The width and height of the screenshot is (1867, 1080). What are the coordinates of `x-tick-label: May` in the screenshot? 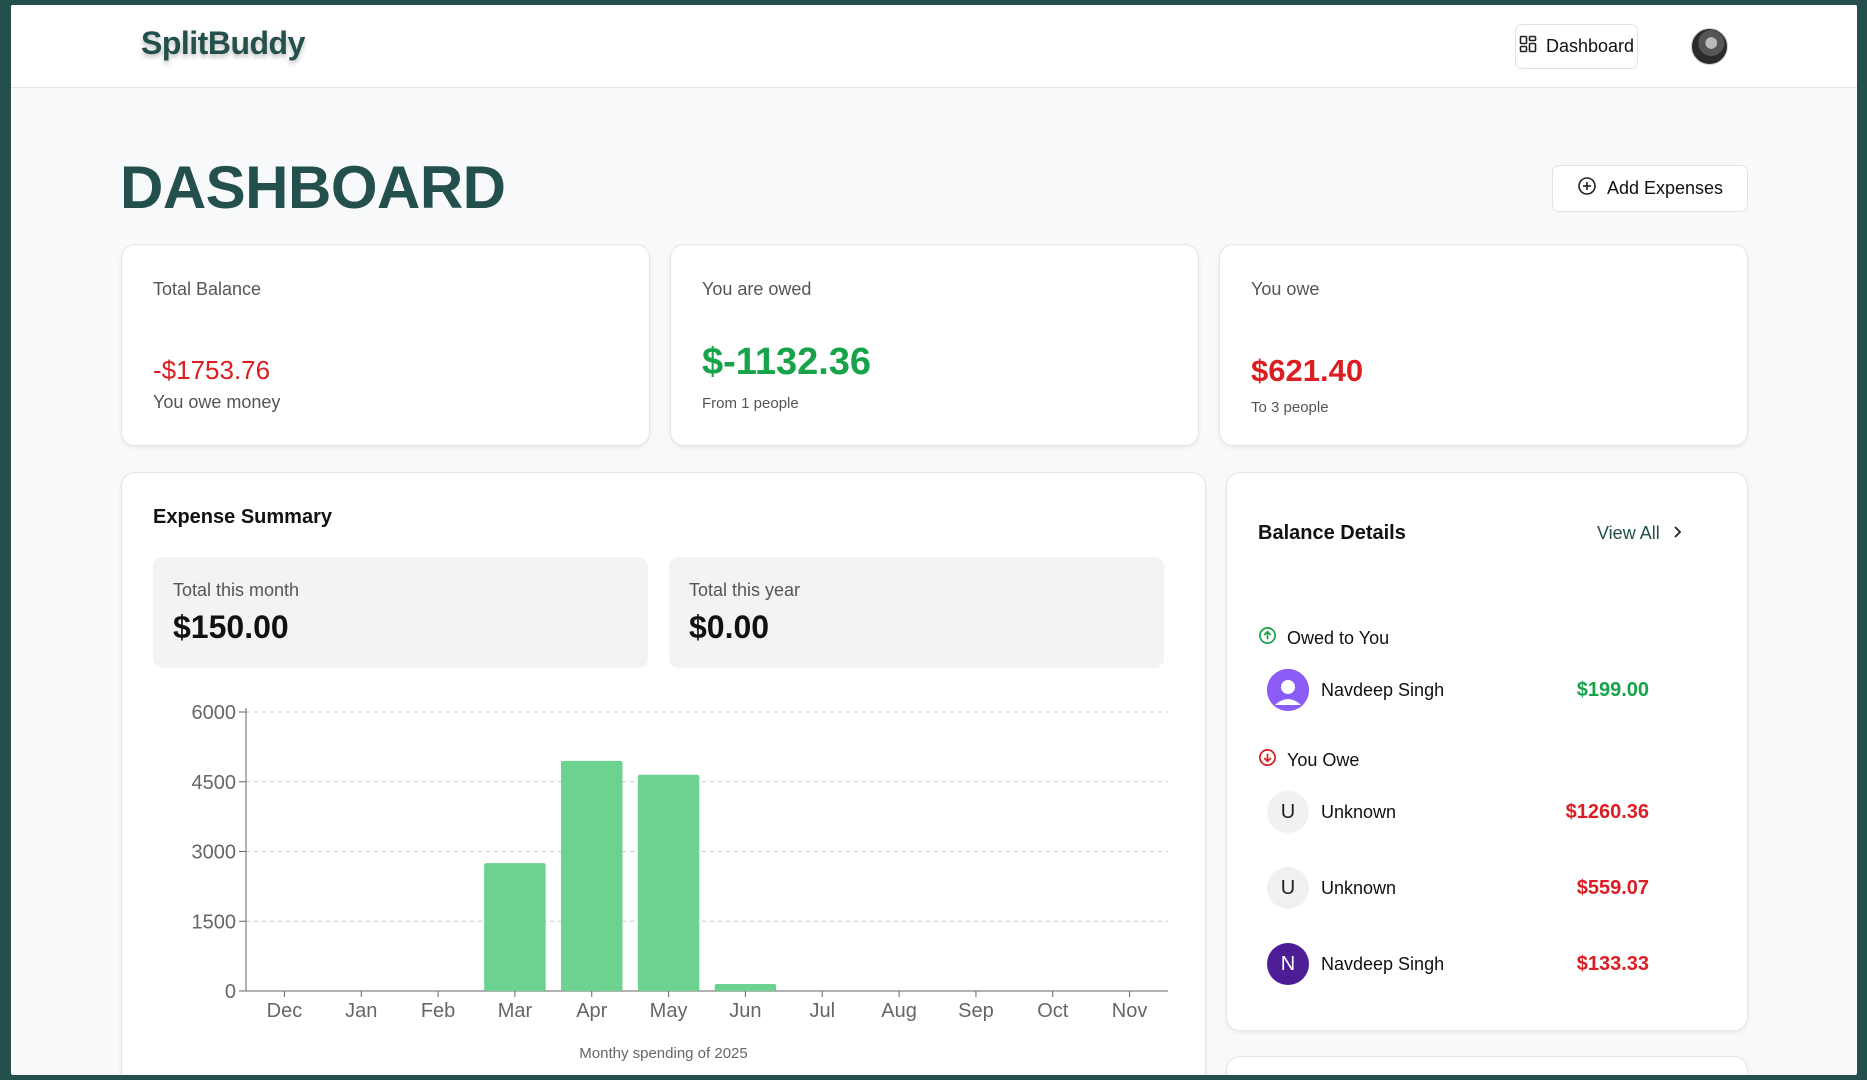 It's located at (669, 1011).